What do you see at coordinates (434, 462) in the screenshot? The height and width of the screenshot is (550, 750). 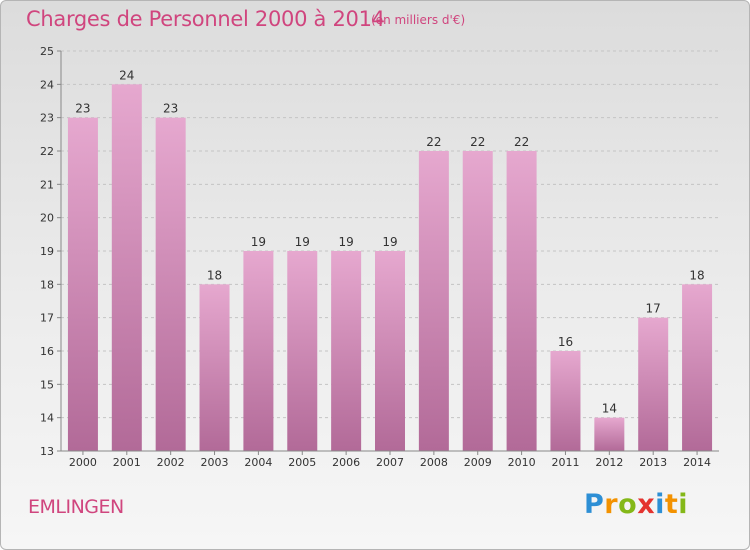 I see `x-tick-label: 2008` at bounding box center [434, 462].